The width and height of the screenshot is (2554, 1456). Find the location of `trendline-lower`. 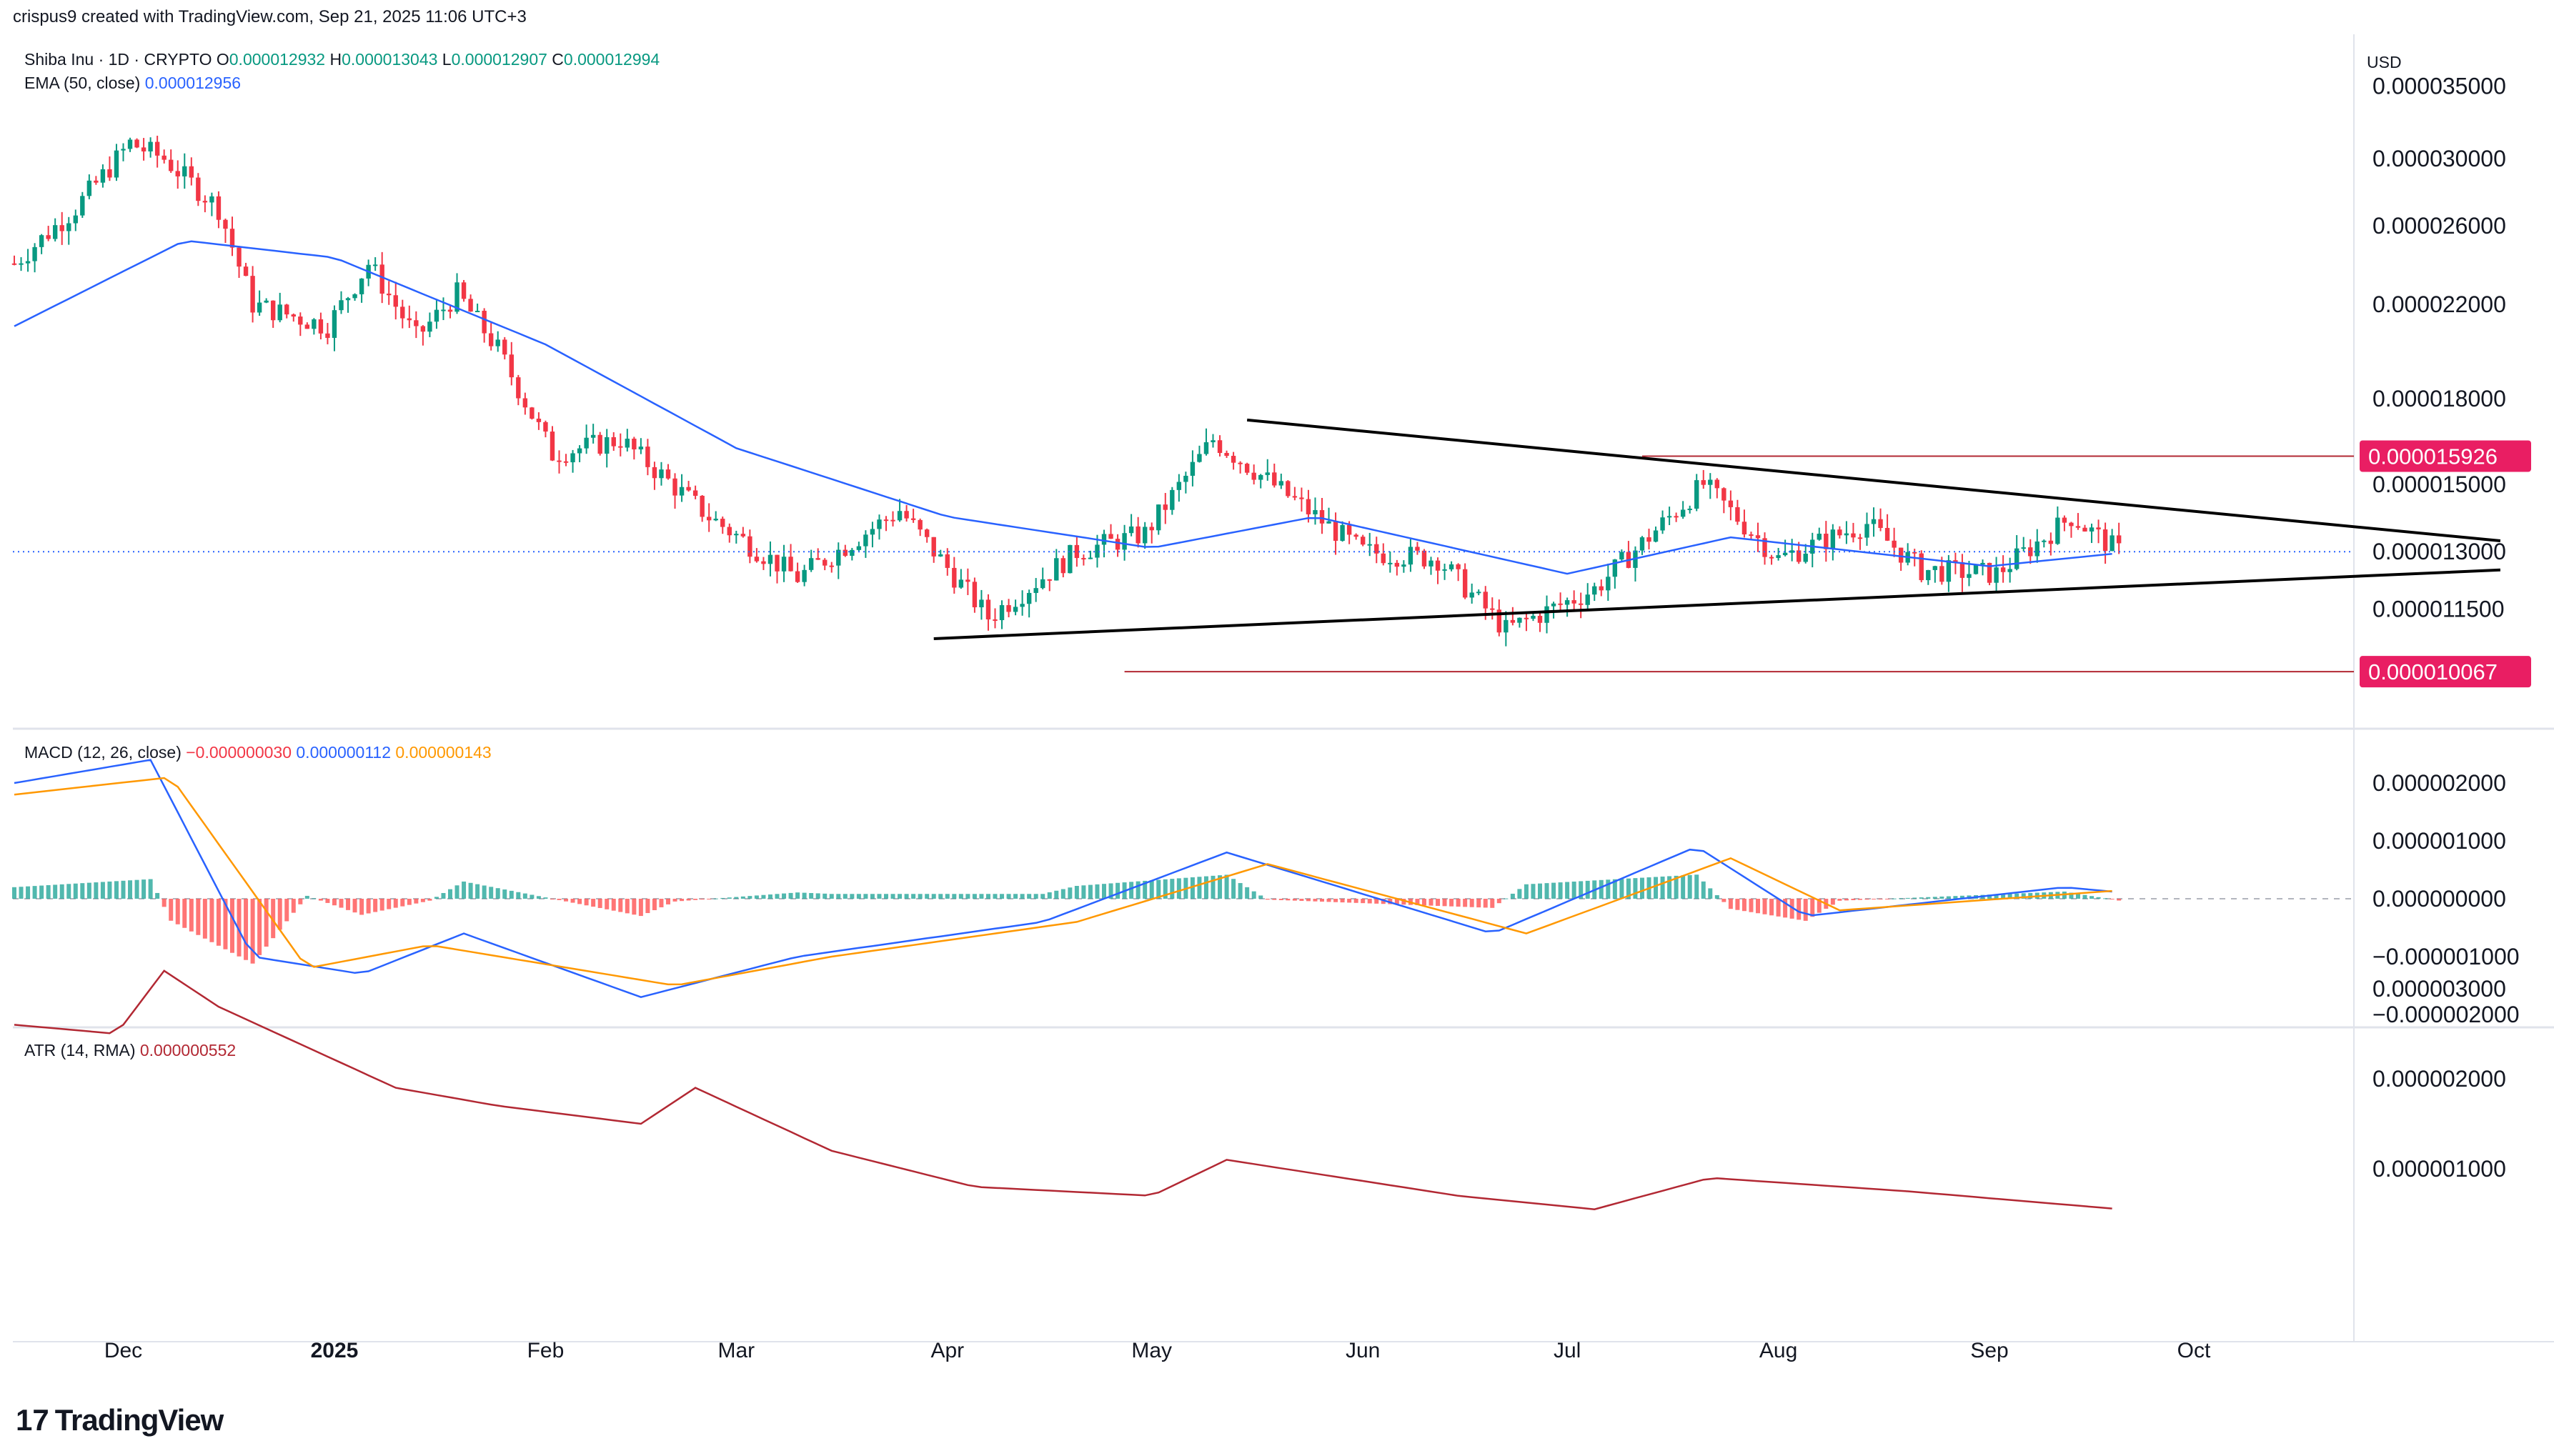

trendline-lower is located at coordinates (1716, 604).